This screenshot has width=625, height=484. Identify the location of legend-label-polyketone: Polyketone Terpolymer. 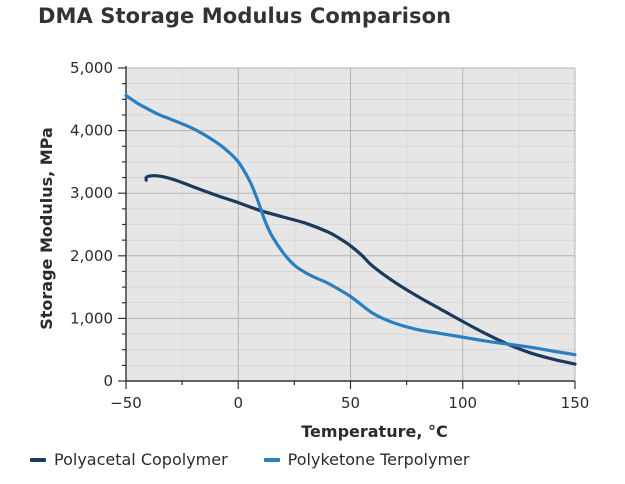
(378, 459).